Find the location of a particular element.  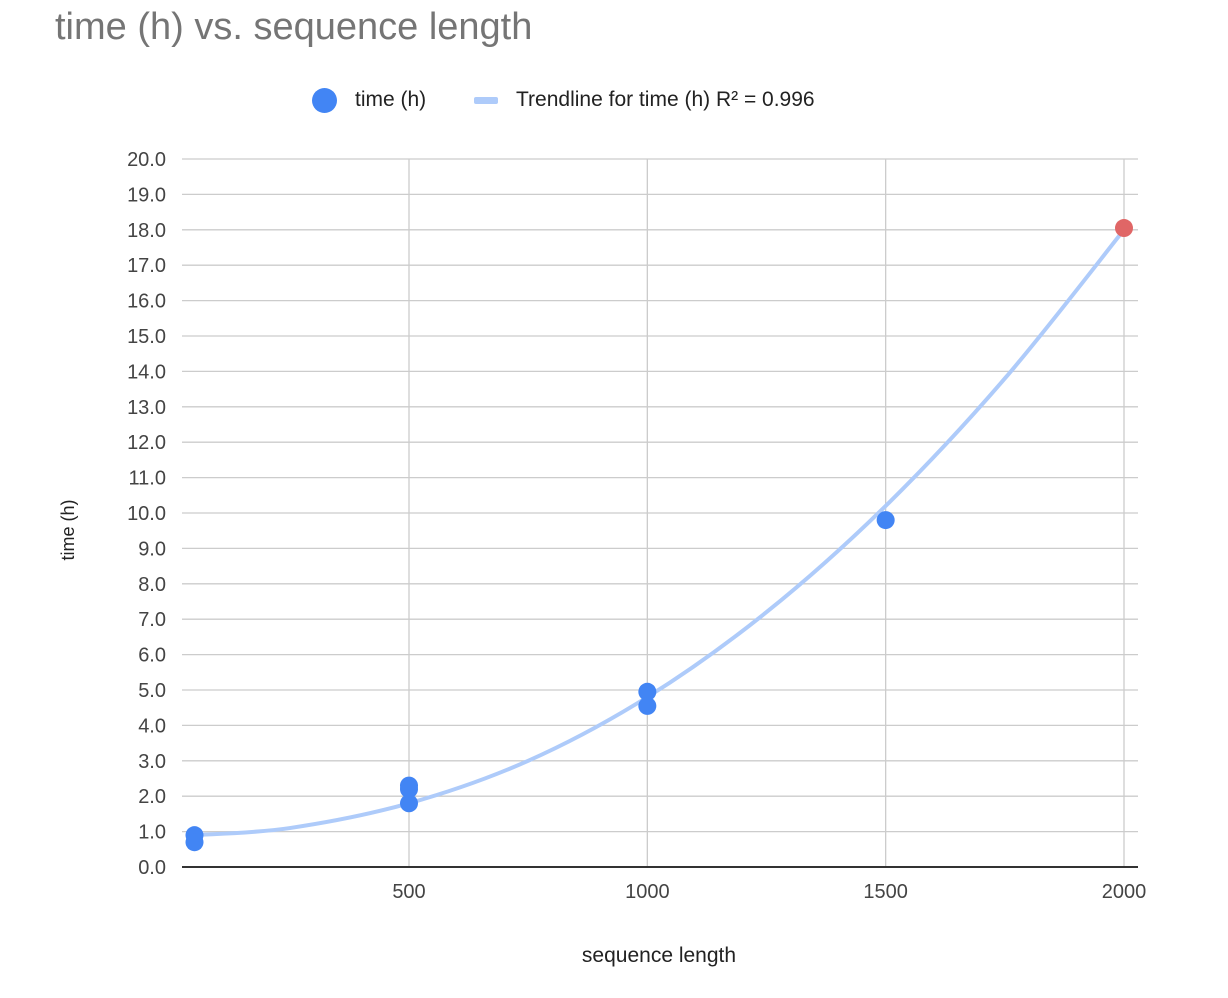

y-tick-label: 1.0 is located at coordinates (152, 833).